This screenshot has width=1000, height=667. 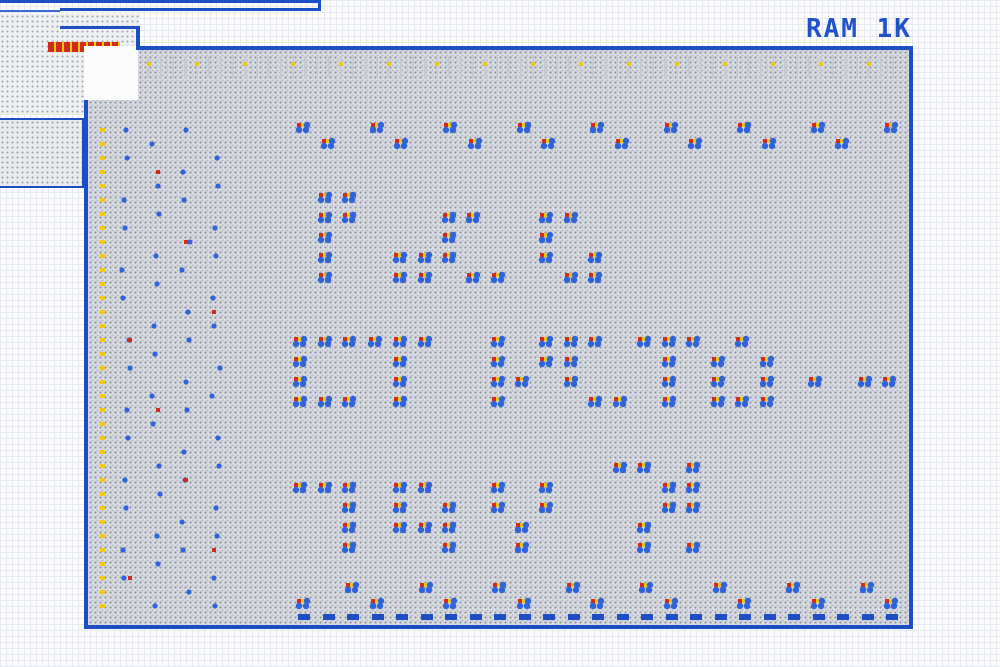 What do you see at coordinates (747, 606) in the screenshot?
I see `bottom-row-cell-dot-b` at bounding box center [747, 606].